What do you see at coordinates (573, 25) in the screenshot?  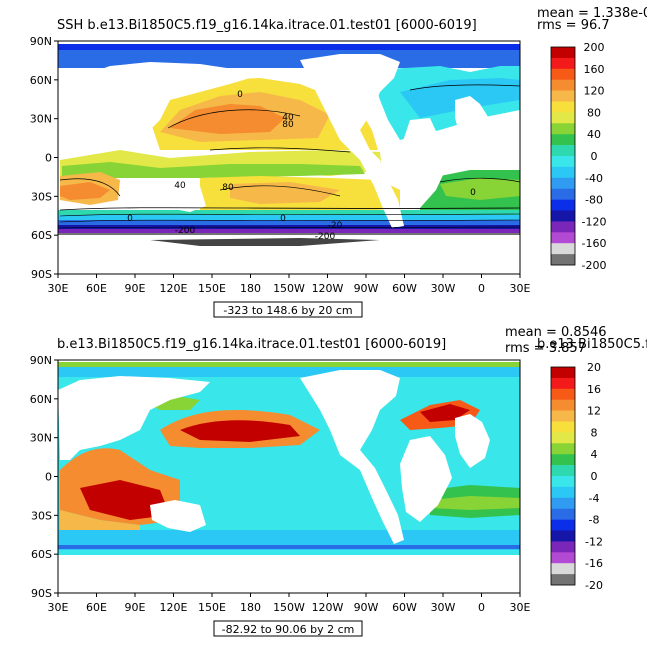 I see `top-rms: rms = 96.7` at bounding box center [573, 25].